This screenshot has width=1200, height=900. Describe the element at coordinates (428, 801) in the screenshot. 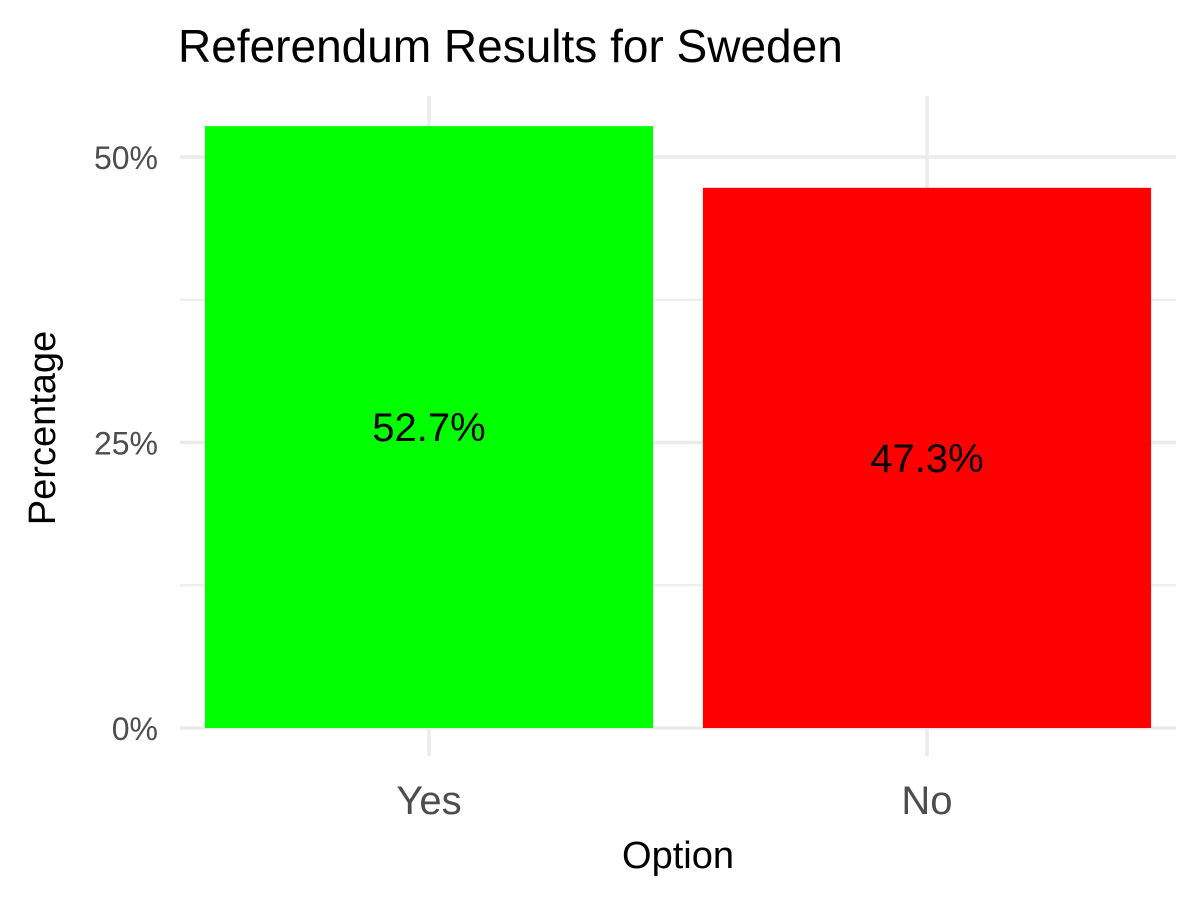

I see `x-tick-label: Yes` at that location.